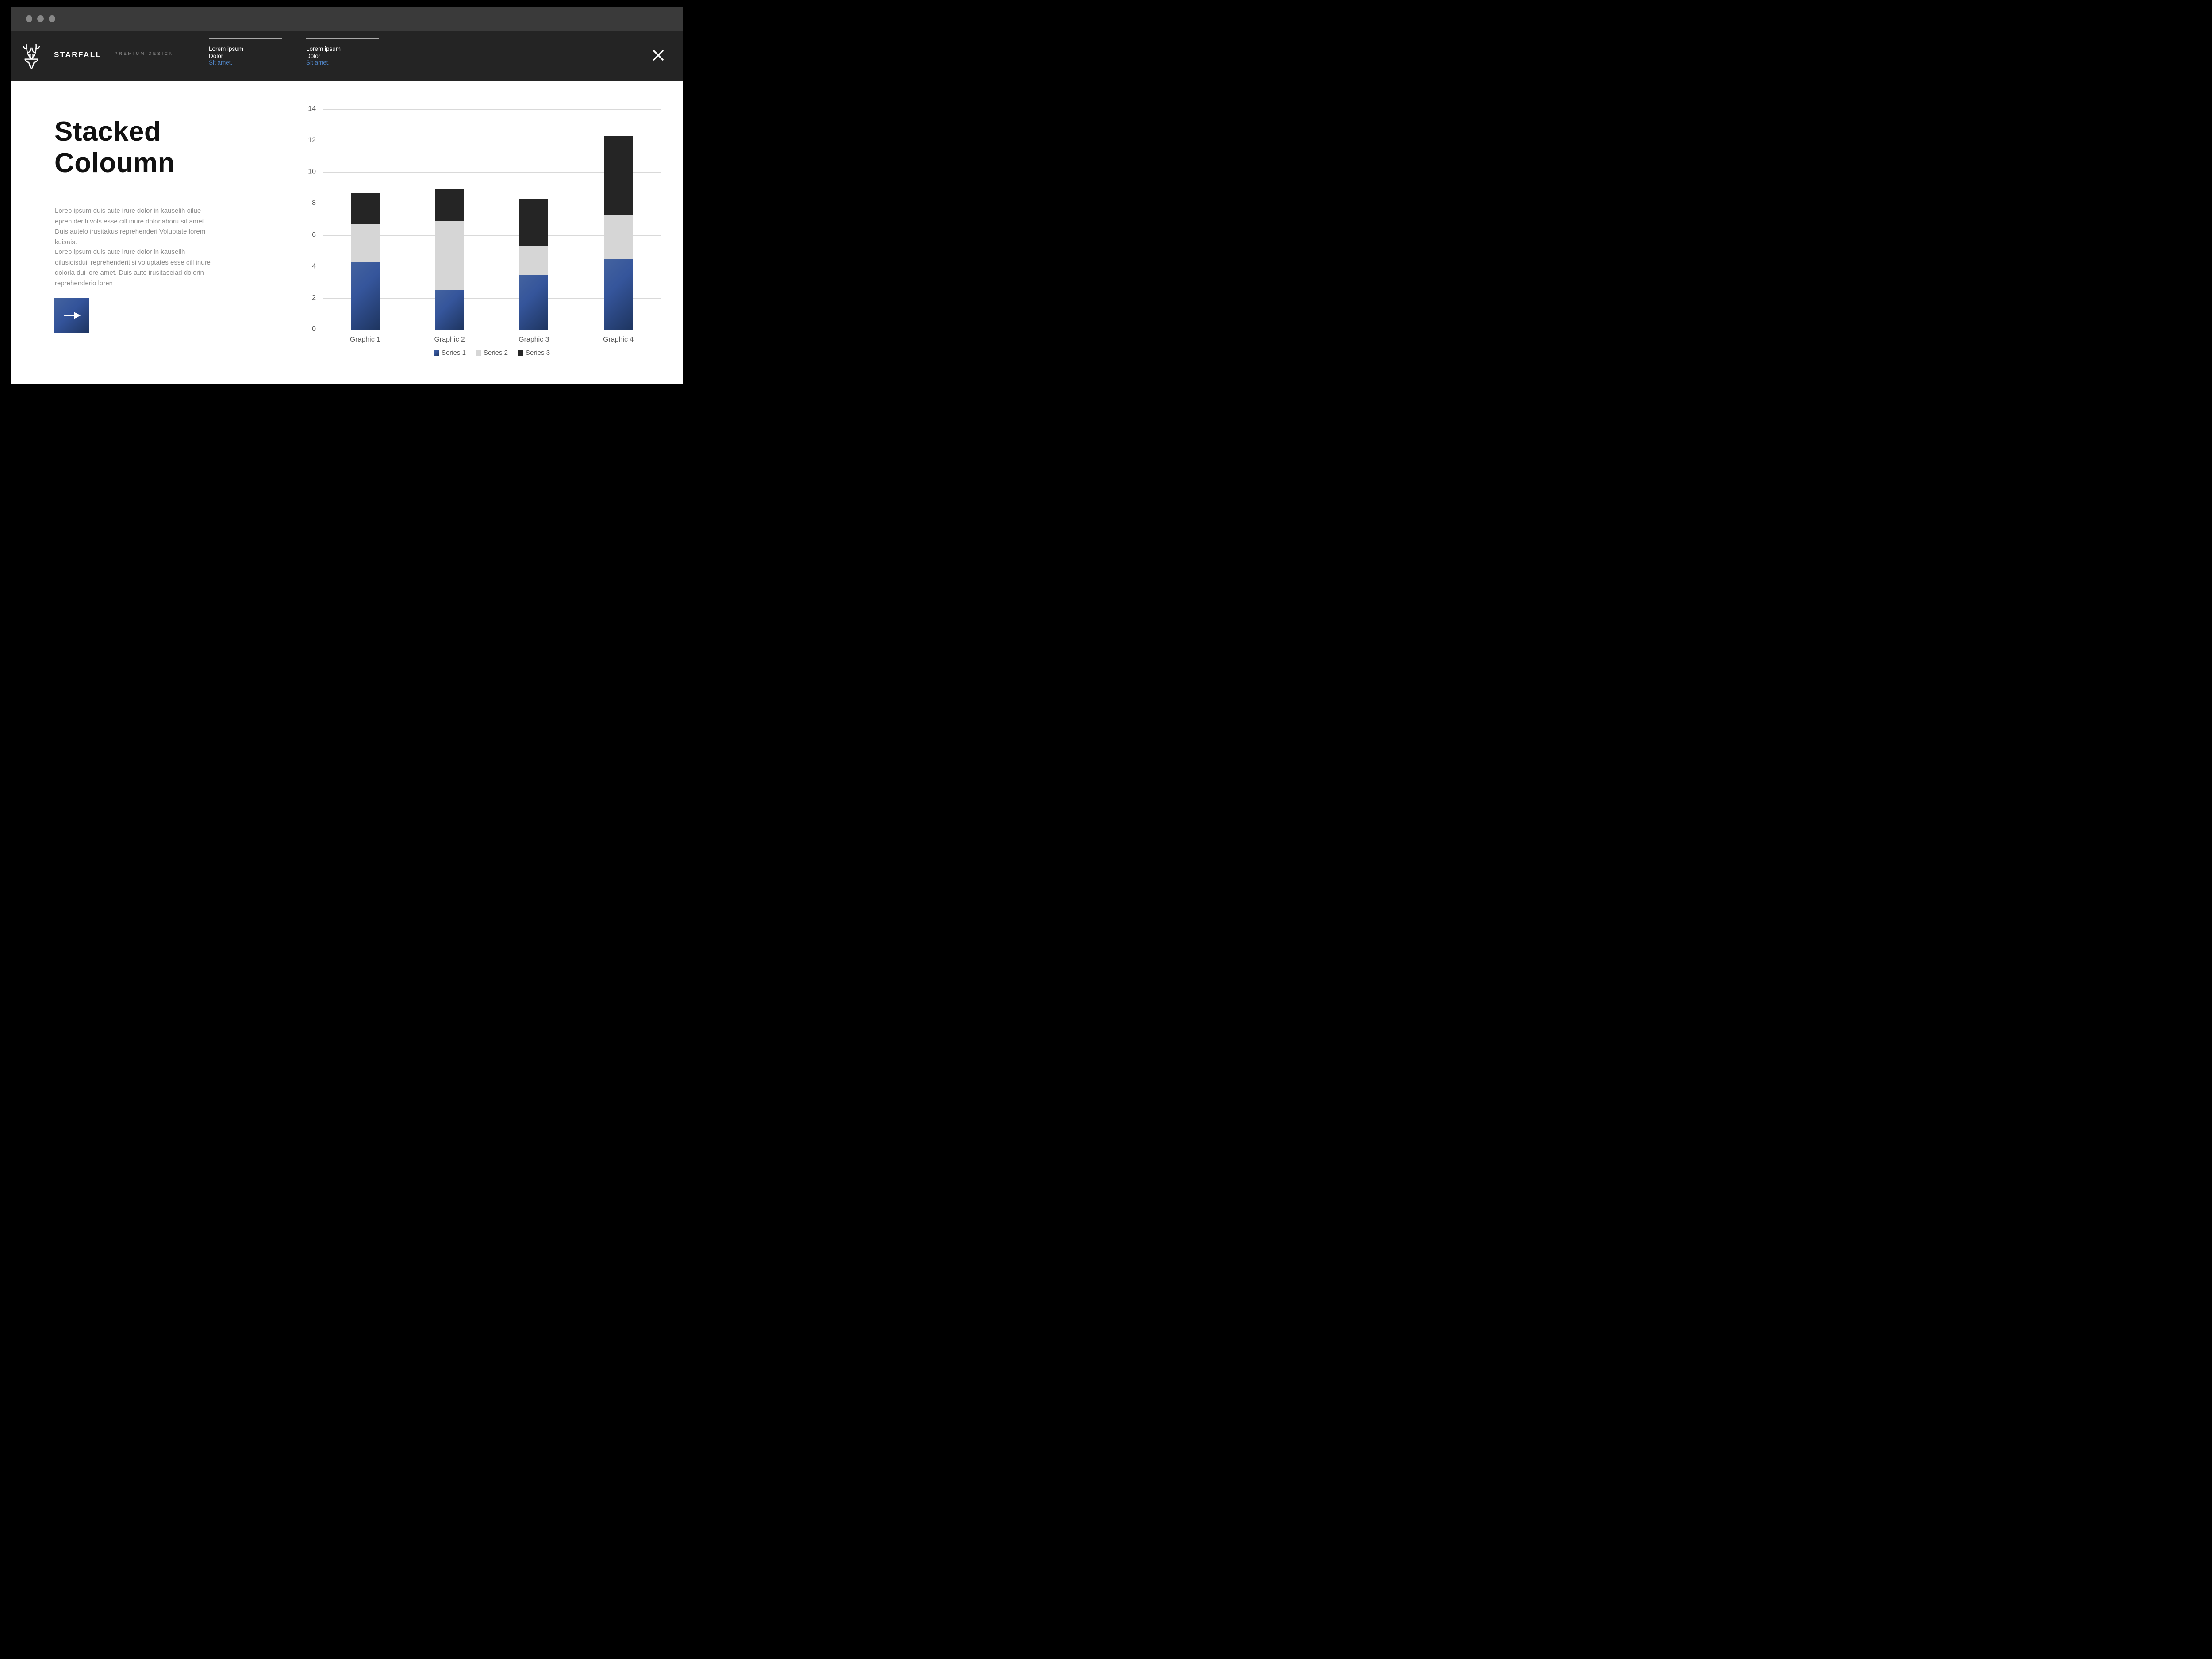  I want to click on next-button, so click(72, 316).